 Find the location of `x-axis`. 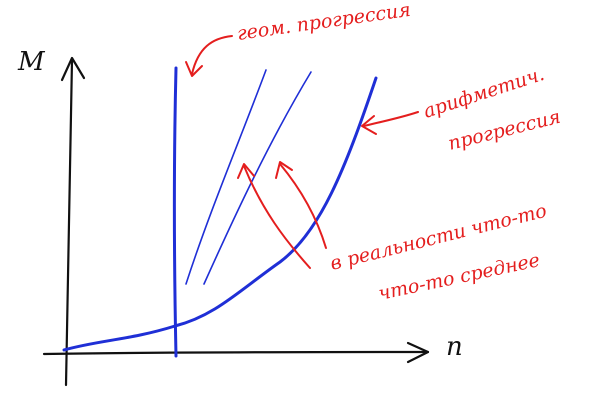

x-axis is located at coordinates (236, 353).